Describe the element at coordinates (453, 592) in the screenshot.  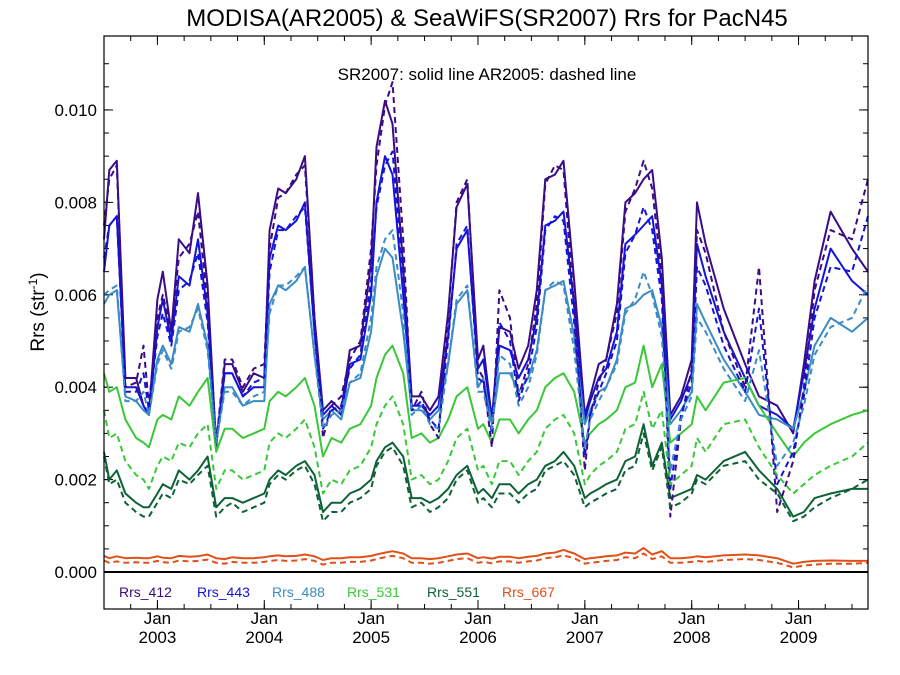
I see `legend-item-rrs-551: Rrs_551` at that location.